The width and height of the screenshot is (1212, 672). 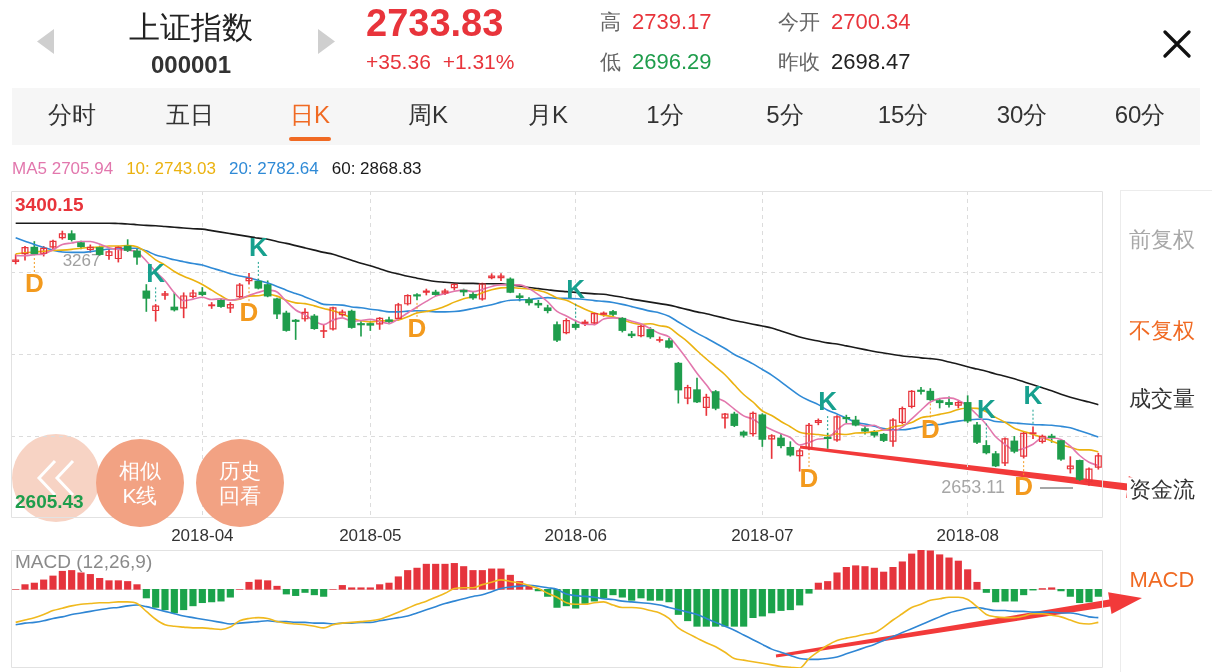 I want to click on chart-title: MACD (12,26,9), so click(x=84, y=562).